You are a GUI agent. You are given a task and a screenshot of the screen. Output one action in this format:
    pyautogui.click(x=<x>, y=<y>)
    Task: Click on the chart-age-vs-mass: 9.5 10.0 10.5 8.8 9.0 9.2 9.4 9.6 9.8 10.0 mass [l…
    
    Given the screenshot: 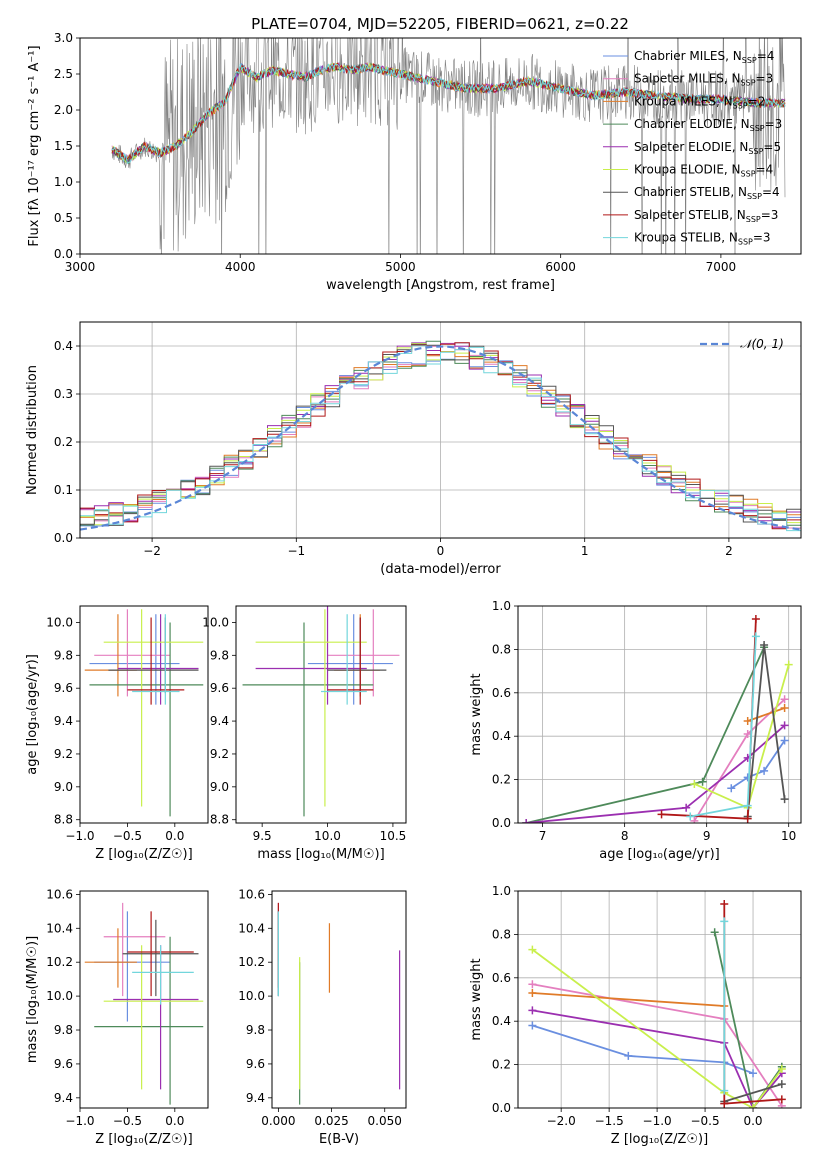 What is the action you would take?
    pyautogui.click(x=304, y=733)
    